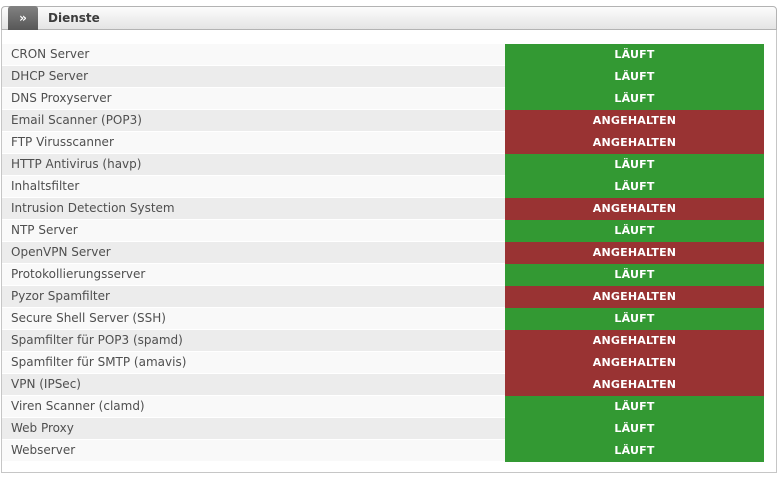 The image size is (782, 486). Describe the element at coordinates (253, 209) in the screenshot. I see `service-name: Intrusion Detection System` at that location.